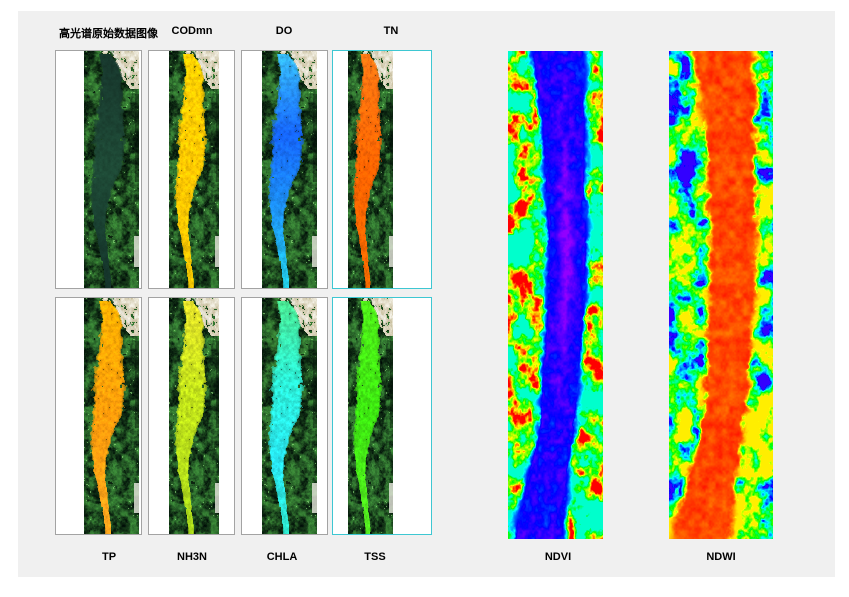  I want to click on column-label-tss: TSS, so click(375, 557).